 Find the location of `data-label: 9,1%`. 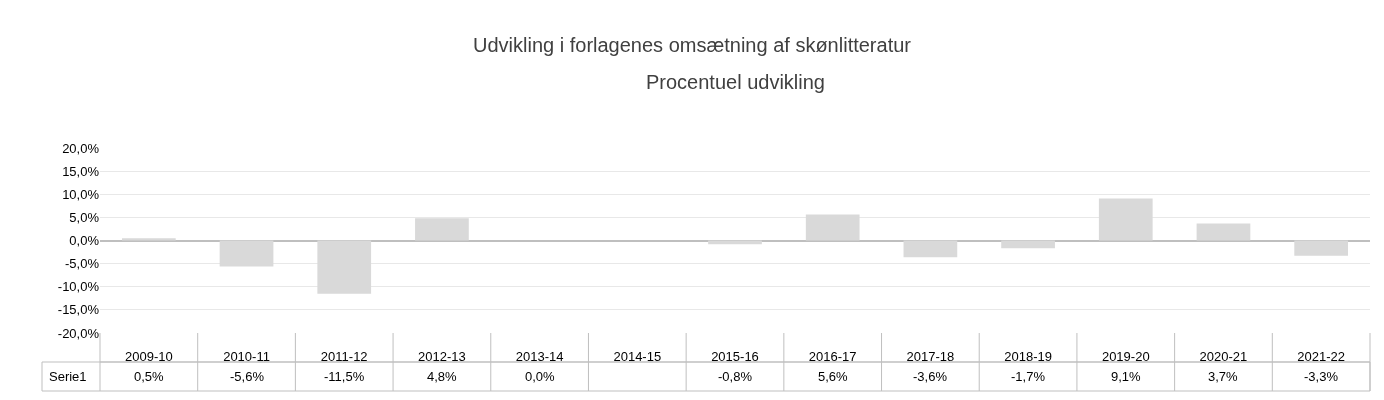

data-label: 9,1% is located at coordinates (1126, 376).